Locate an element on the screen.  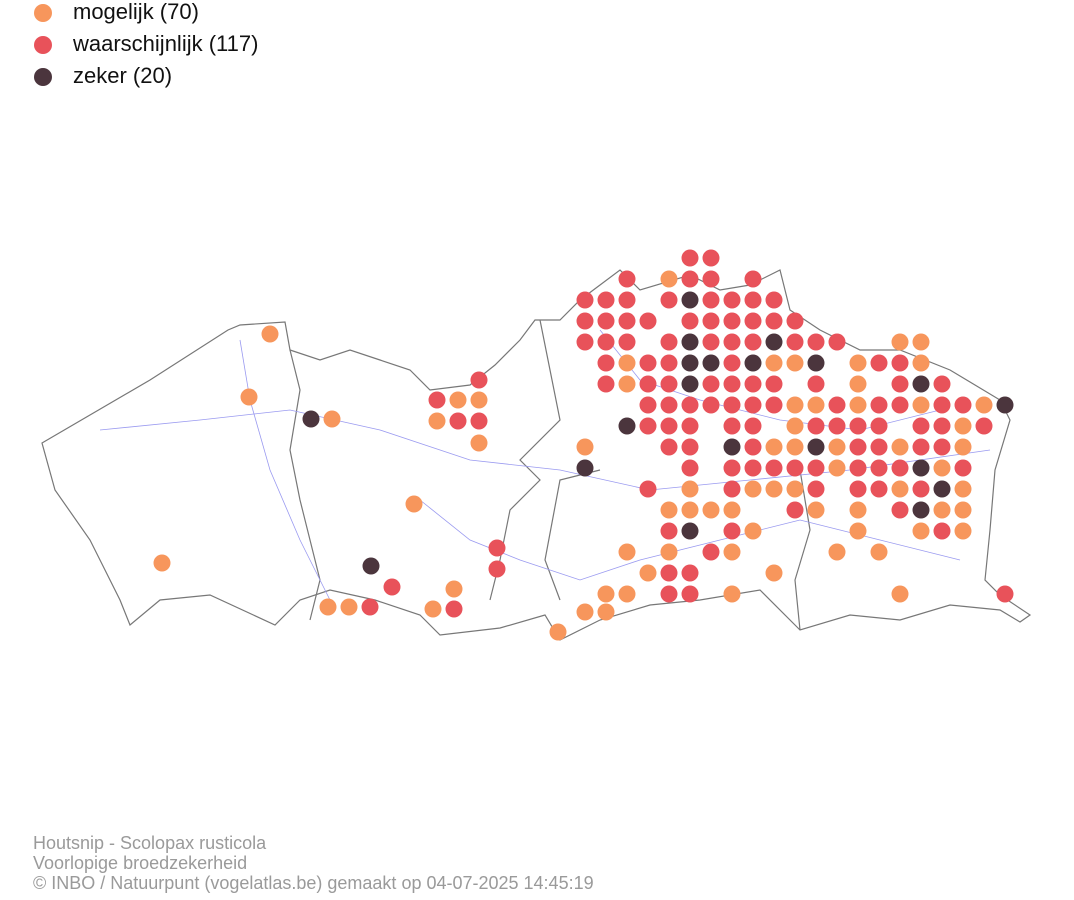
legend-label: mogelijk (70) is located at coordinates (136, 12).